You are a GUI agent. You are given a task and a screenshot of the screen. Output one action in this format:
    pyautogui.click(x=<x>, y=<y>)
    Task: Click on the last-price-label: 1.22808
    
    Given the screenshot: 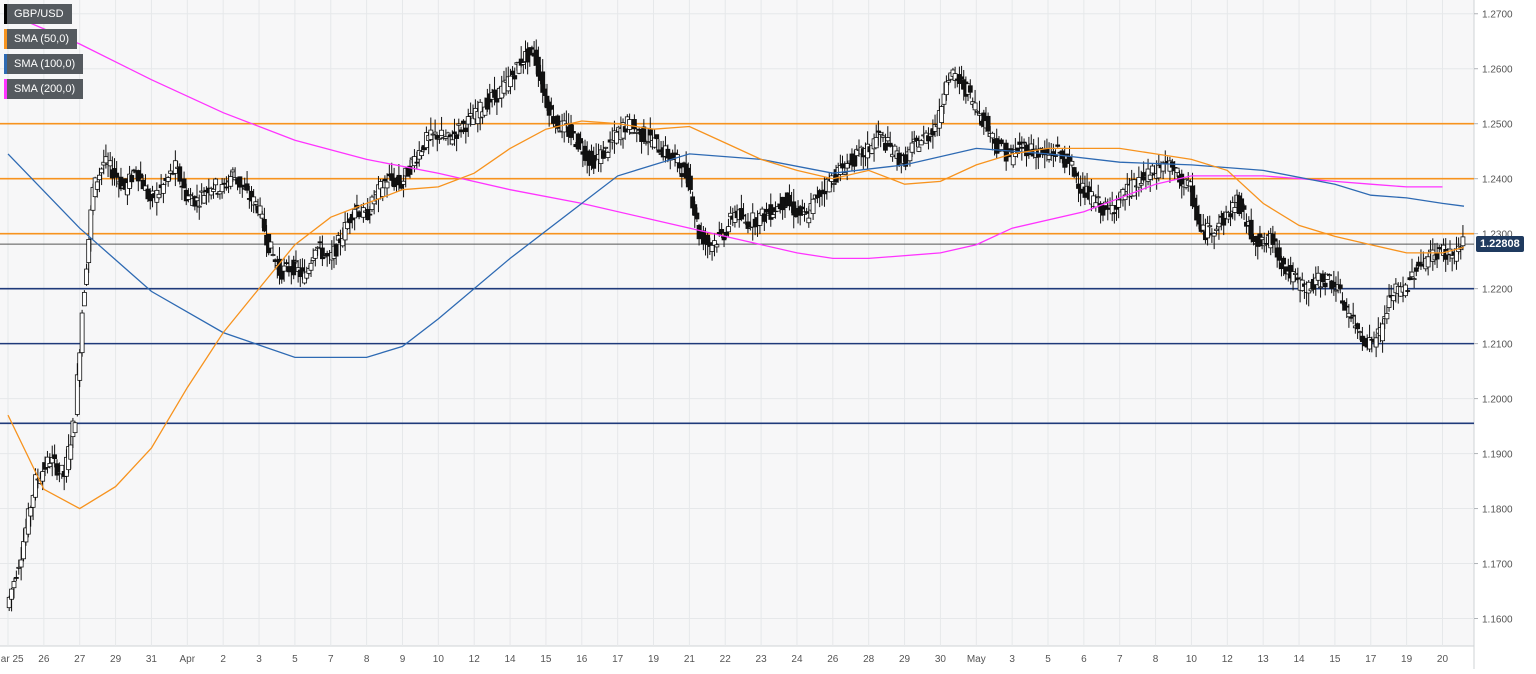 What is the action you would take?
    pyautogui.click(x=1500, y=244)
    